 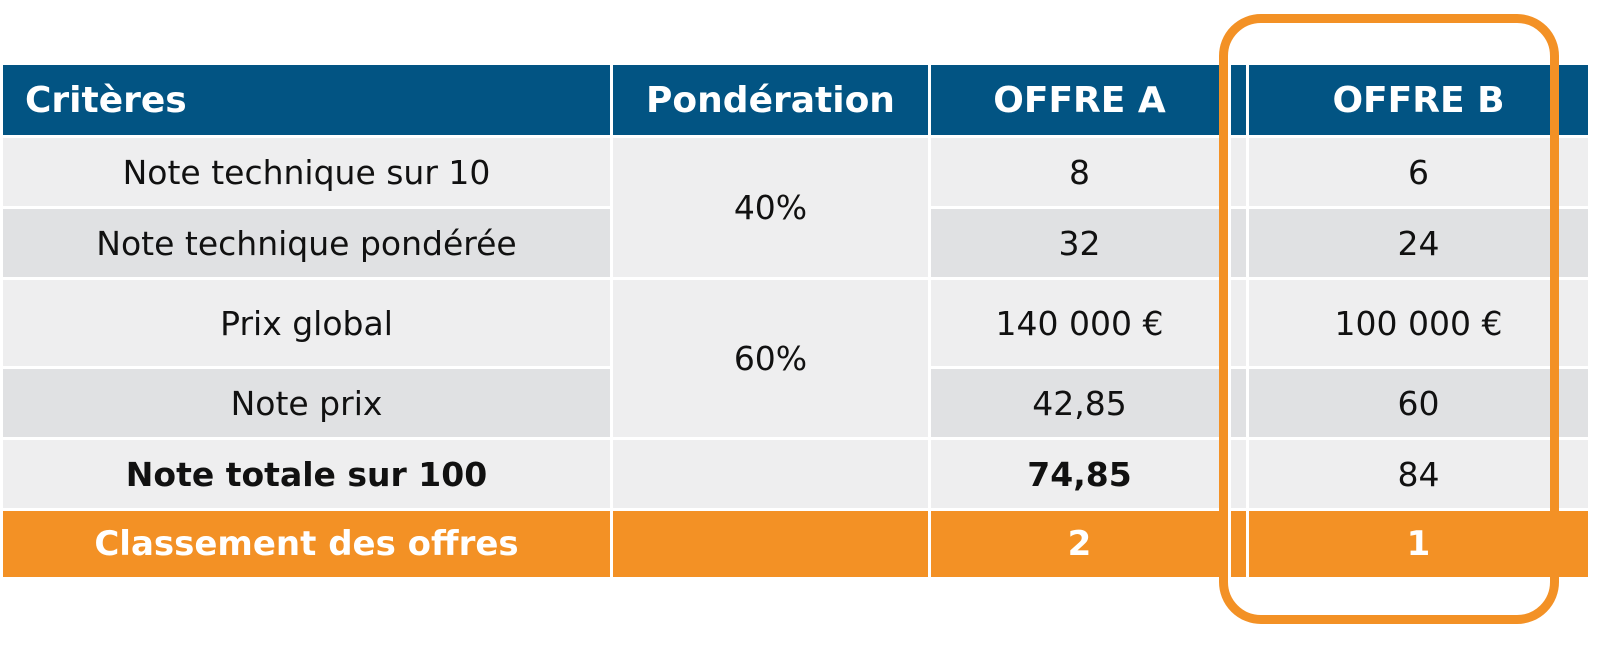 What do you see at coordinates (1079, 243) in the screenshot?
I see `offer-a-value: 32` at bounding box center [1079, 243].